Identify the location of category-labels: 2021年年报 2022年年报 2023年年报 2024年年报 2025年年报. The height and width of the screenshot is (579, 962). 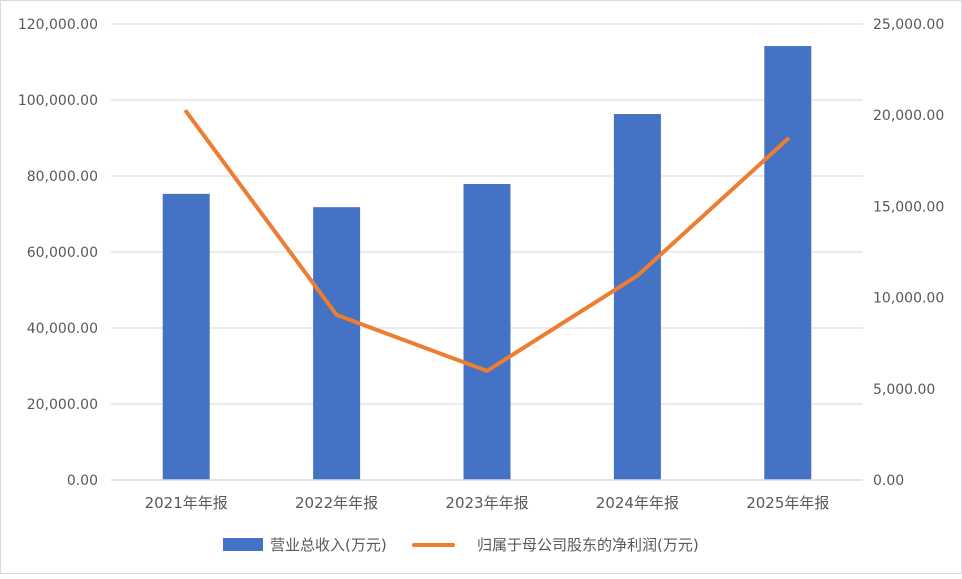
(487, 503).